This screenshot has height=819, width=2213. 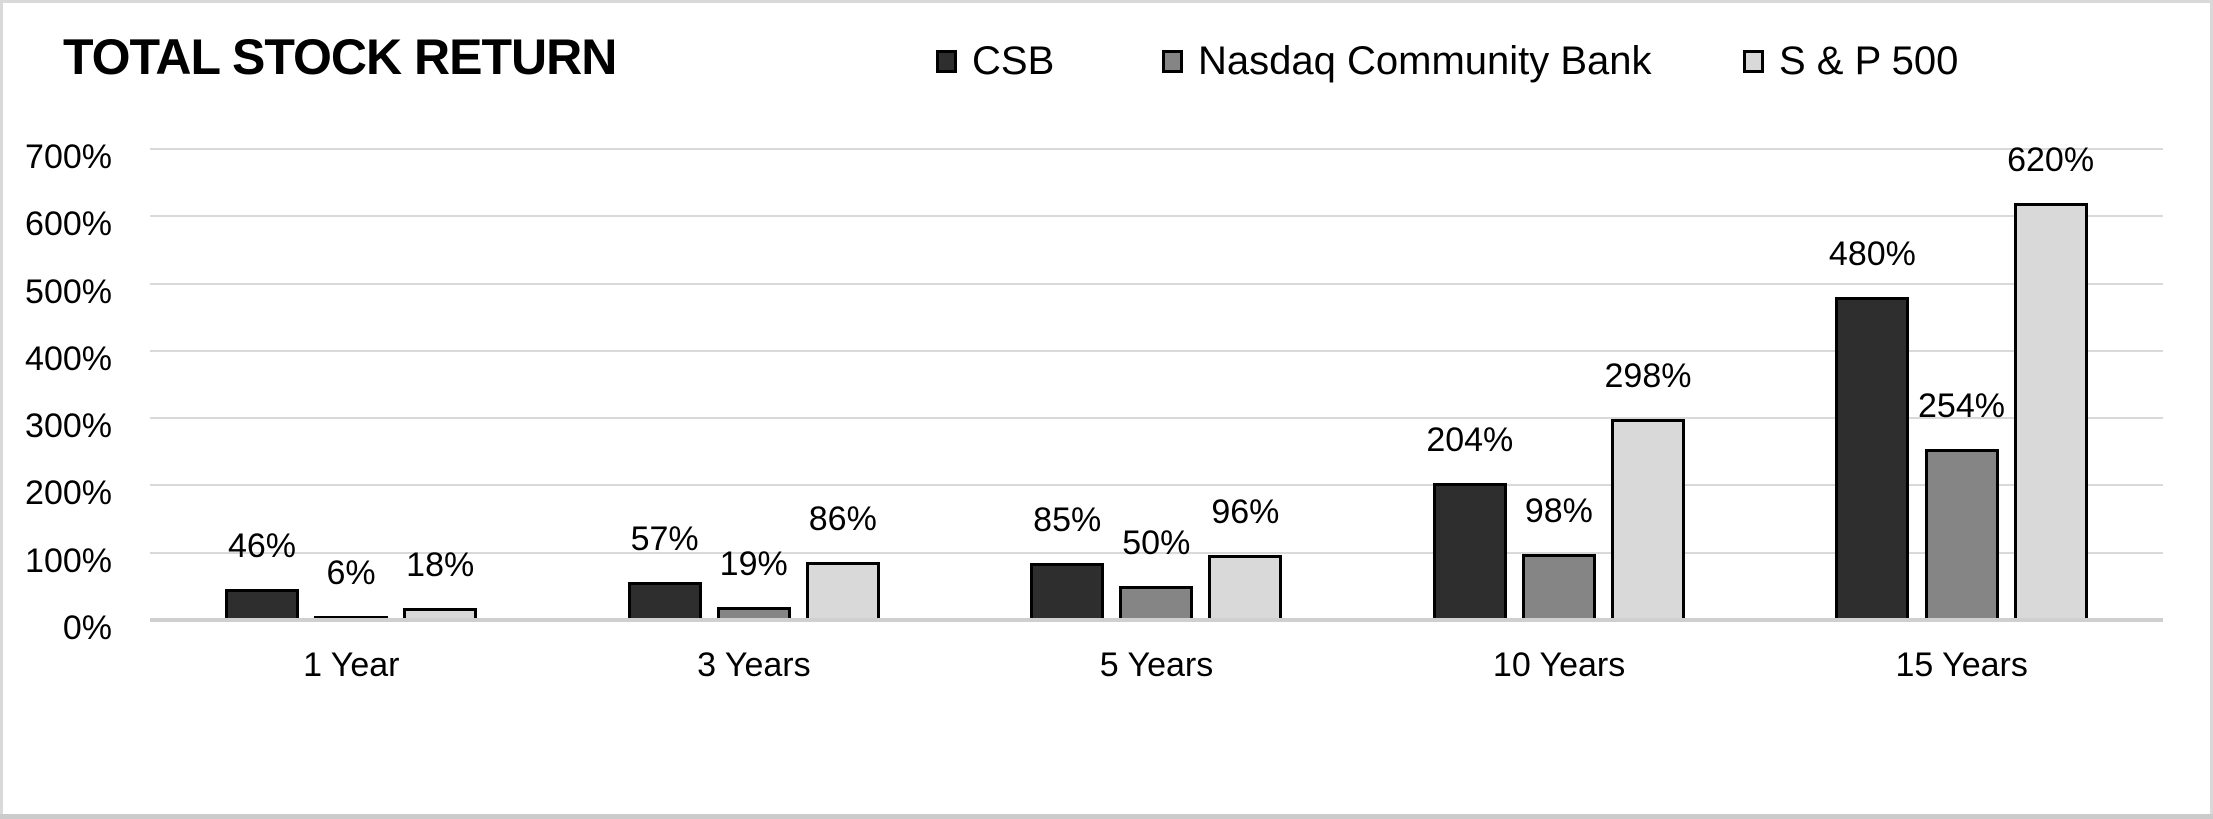 What do you see at coordinates (351, 665) in the screenshot?
I see `category-label-1-year: 1 Year` at bounding box center [351, 665].